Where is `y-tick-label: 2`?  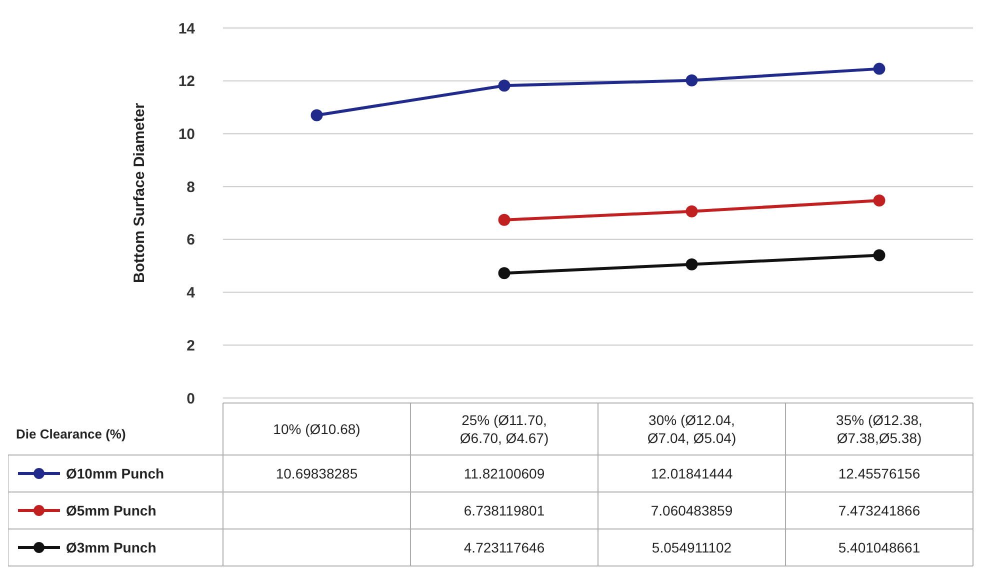
y-tick-label: 2 is located at coordinates (190, 345).